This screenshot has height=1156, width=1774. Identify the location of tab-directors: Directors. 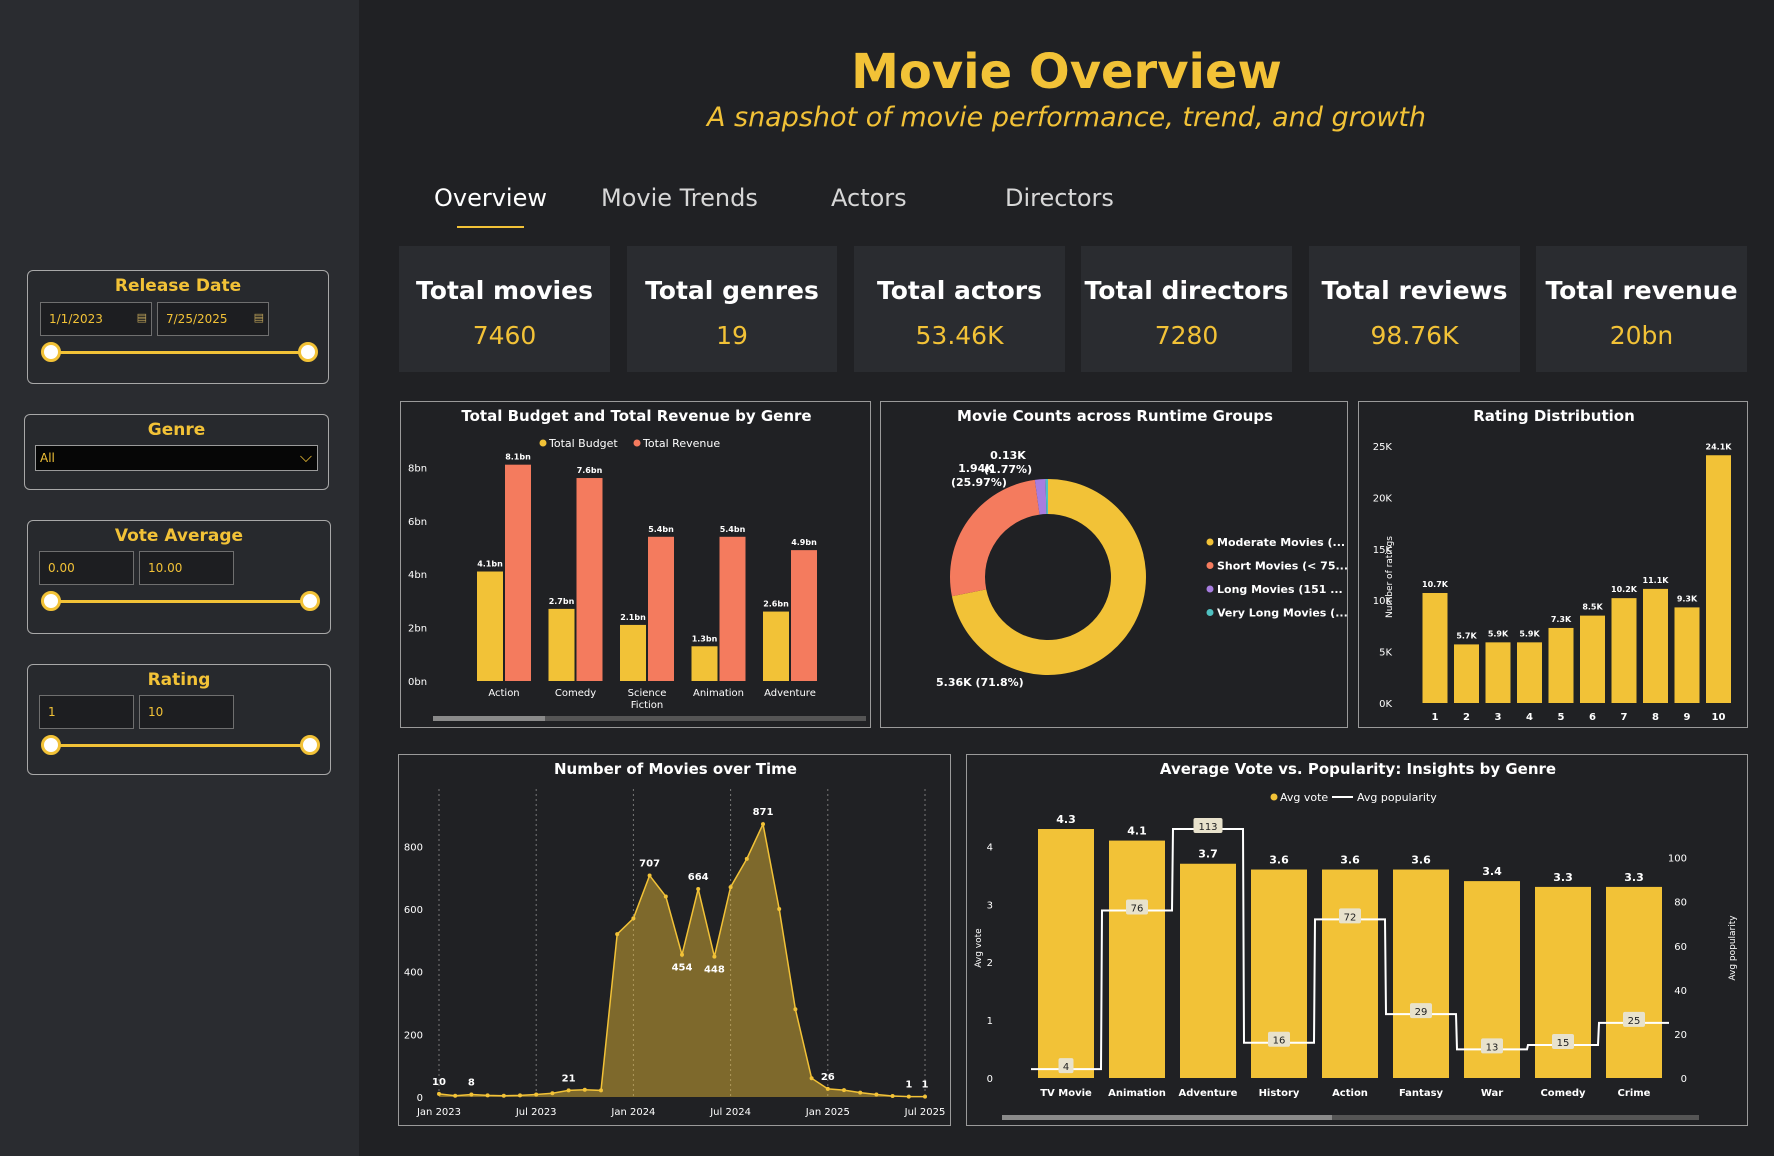
(1059, 198).